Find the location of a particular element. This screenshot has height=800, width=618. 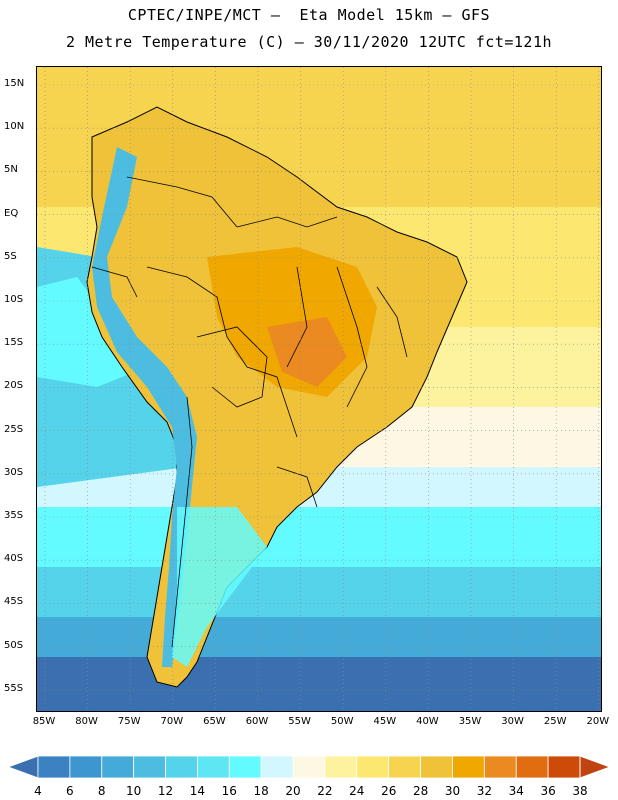

lon-label: 45W is located at coordinates (385, 721).